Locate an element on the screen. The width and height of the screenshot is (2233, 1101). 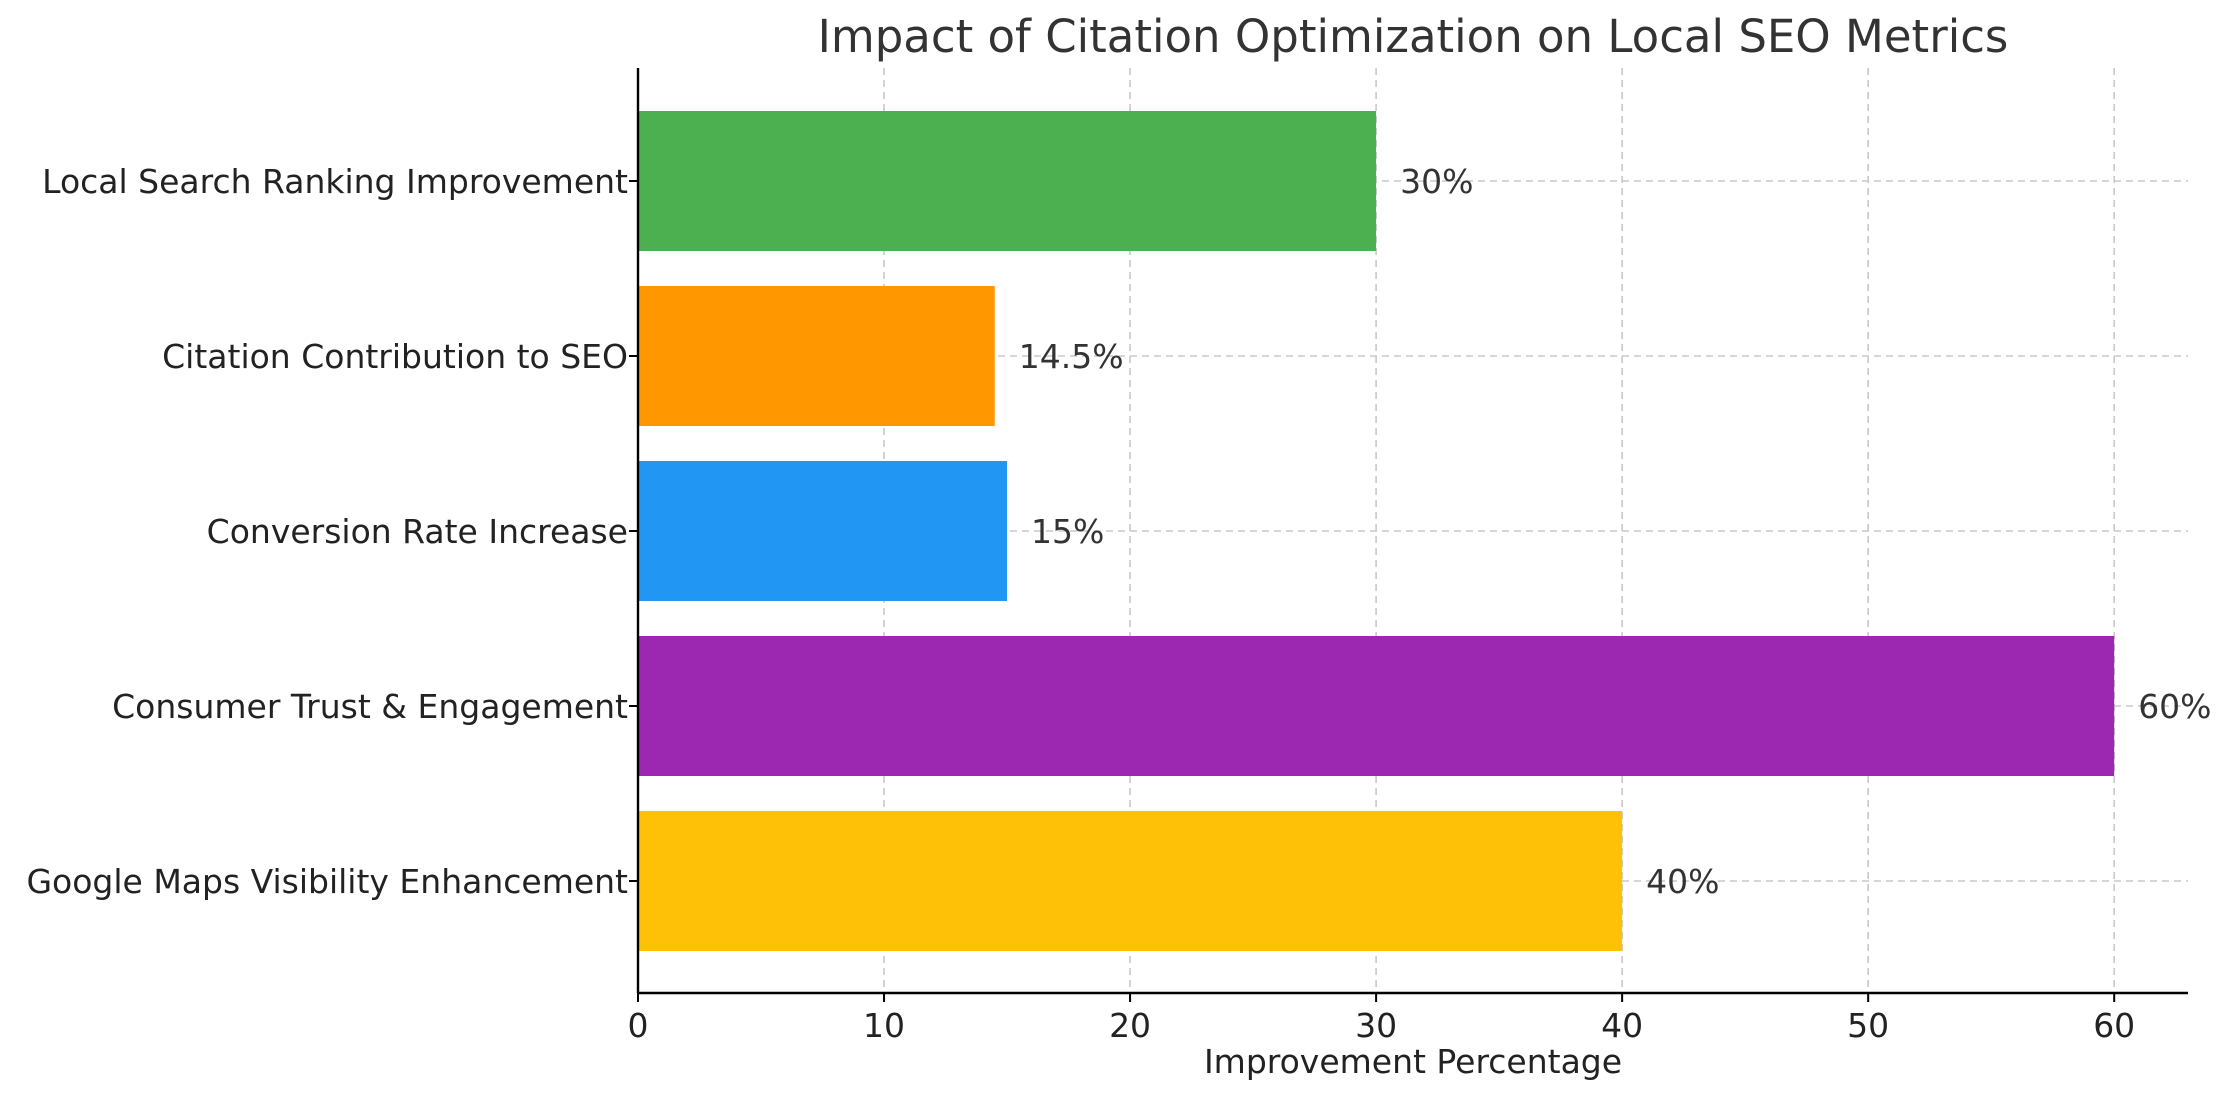
x-tick-label: 20 is located at coordinates (1130, 1025).